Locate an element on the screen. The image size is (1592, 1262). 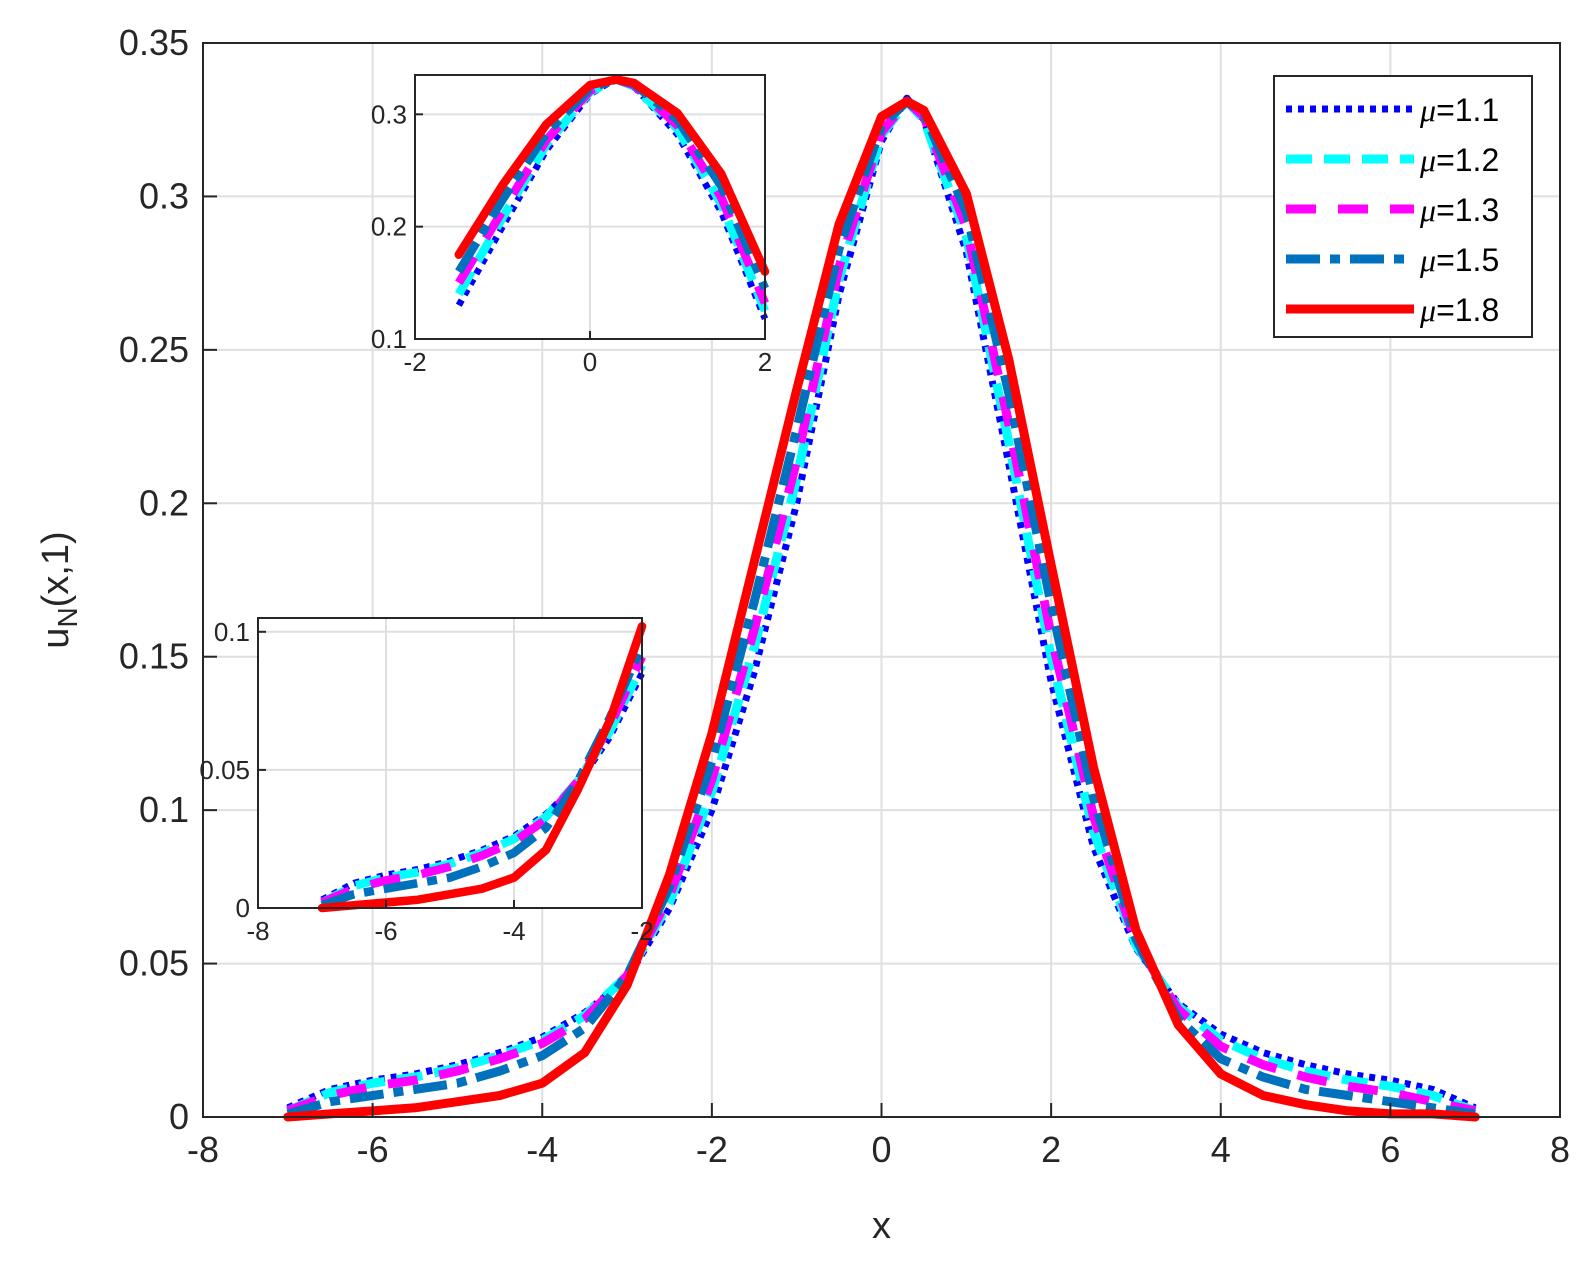
y-axis-title-subscript: N is located at coordinates (67, 617).